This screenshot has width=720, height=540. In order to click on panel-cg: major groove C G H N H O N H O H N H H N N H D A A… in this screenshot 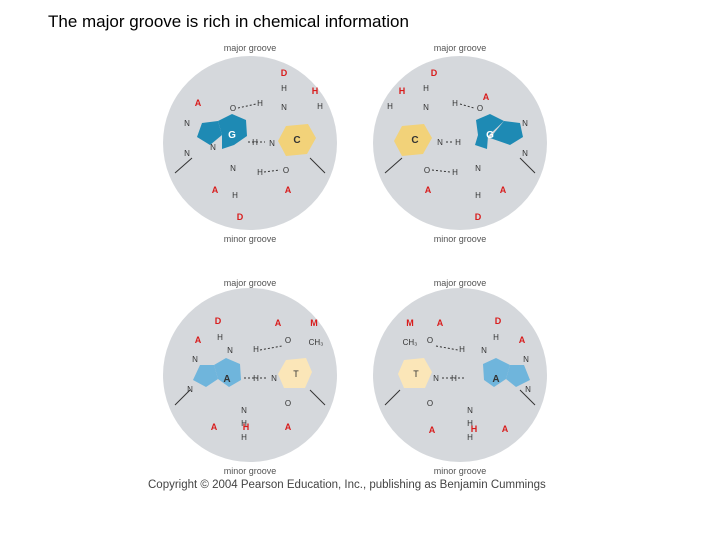, I will do `click(460, 141)`.